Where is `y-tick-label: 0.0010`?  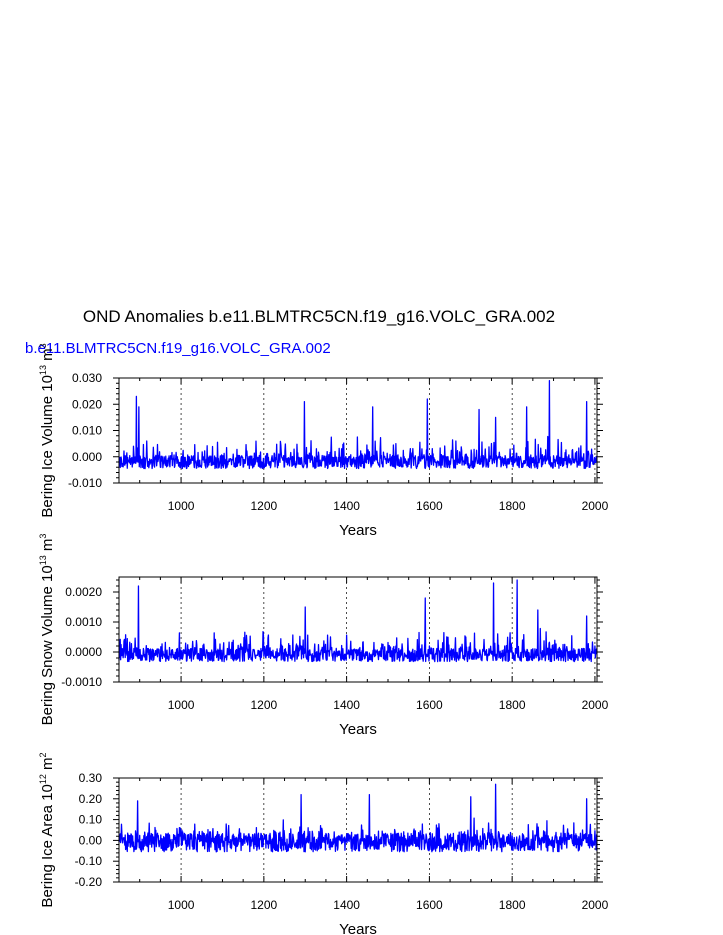 y-tick-label: 0.0010 is located at coordinates (83, 622).